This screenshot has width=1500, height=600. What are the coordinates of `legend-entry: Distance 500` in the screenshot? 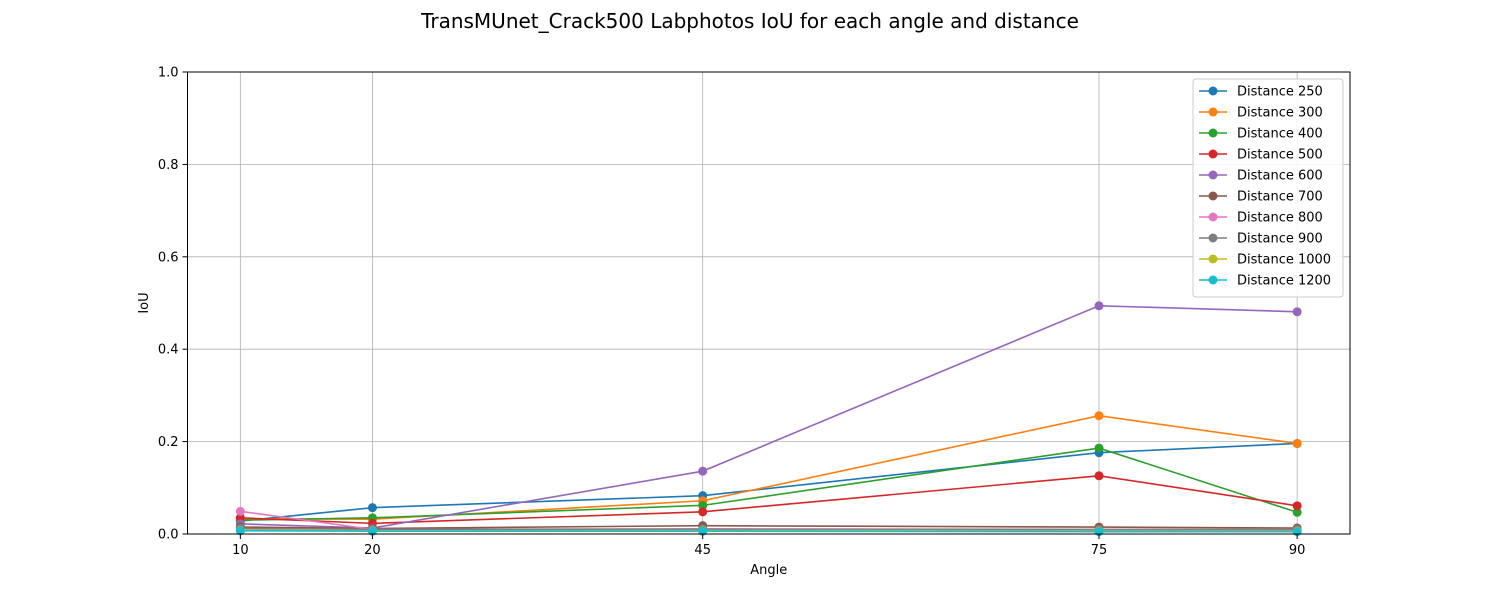 It's located at (1280, 155).